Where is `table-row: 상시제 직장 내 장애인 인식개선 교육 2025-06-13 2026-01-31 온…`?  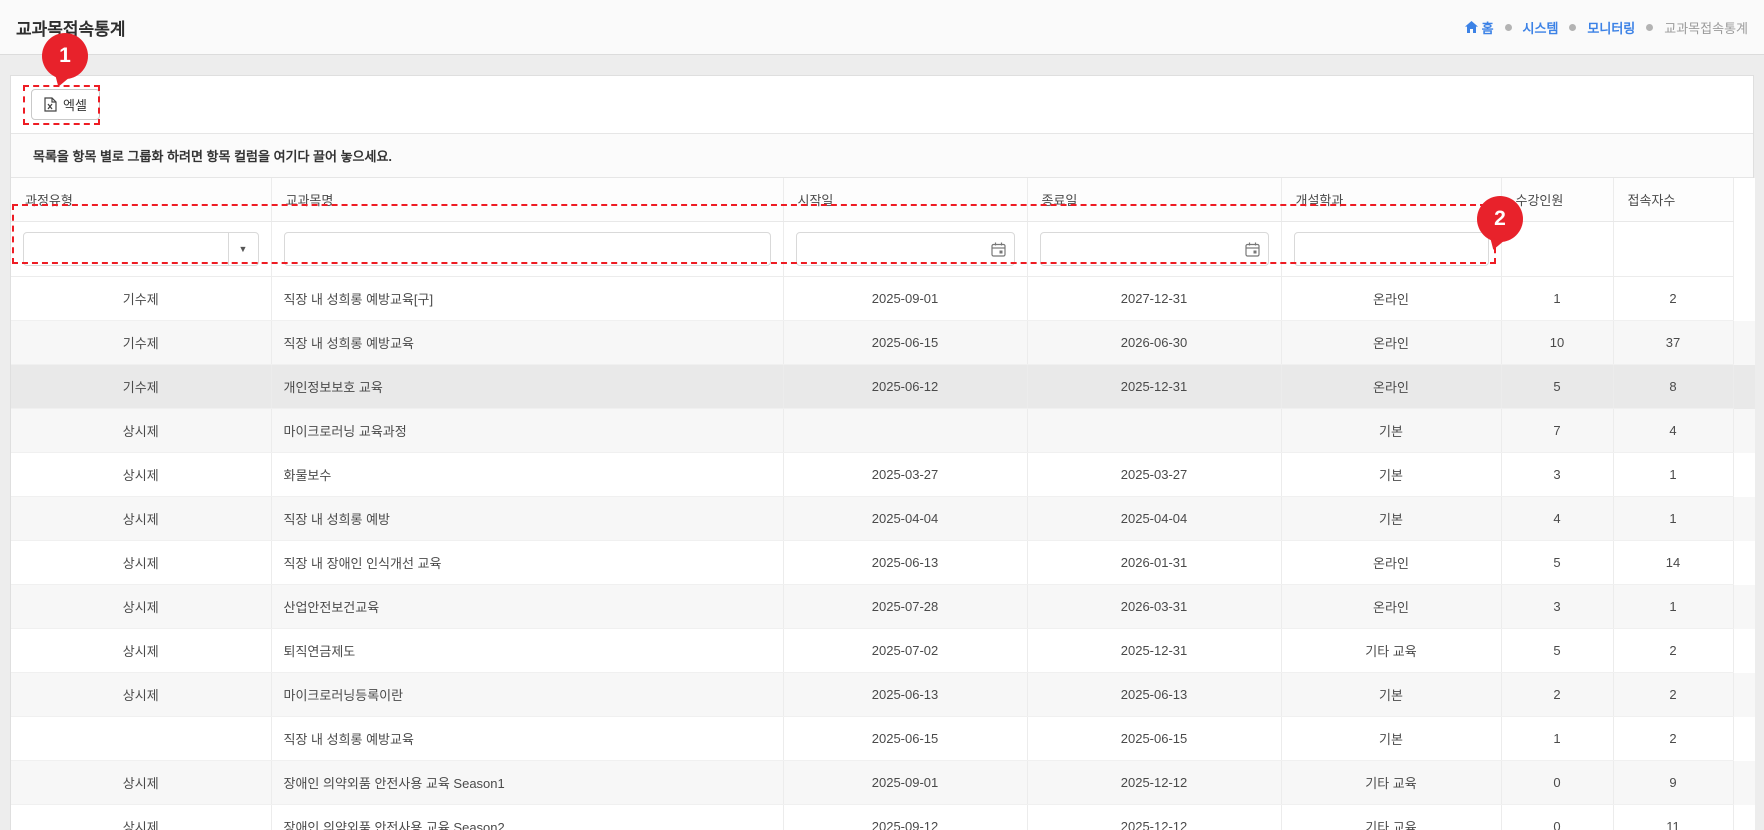
table-row: 상시제 직장 내 장애인 인식개선 교육 2025-06-13 2026-01-31 온… is located at coordinates (883, 562).